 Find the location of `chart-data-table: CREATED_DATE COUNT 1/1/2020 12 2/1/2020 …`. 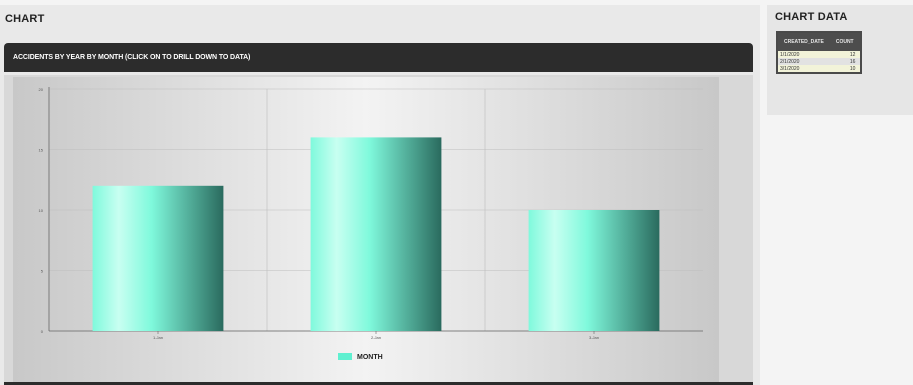

chart-data-table: CREATED_DATE COUNT 1/1/2020 12 2/1/2020 … is located at coordinates (819, 52).